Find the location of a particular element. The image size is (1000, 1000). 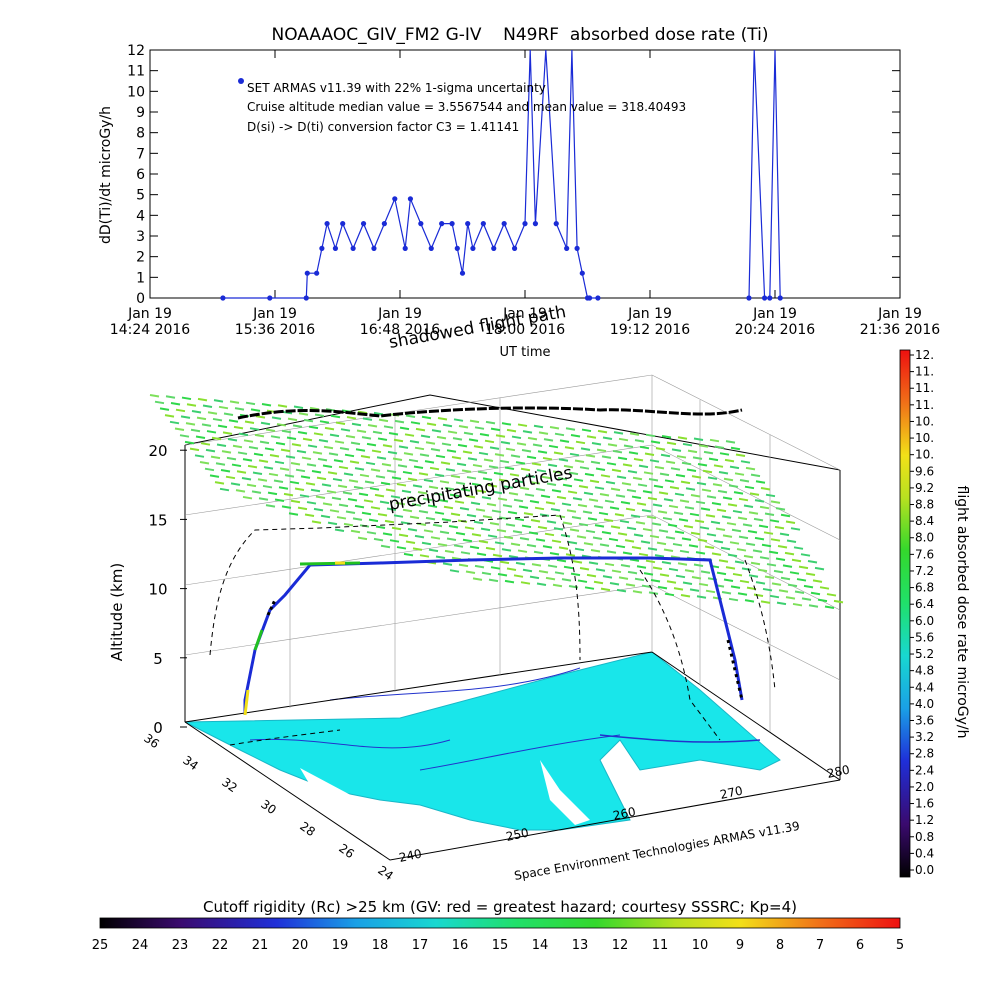

altitude-tick-label: 0 is located at coordinates (158, 728).